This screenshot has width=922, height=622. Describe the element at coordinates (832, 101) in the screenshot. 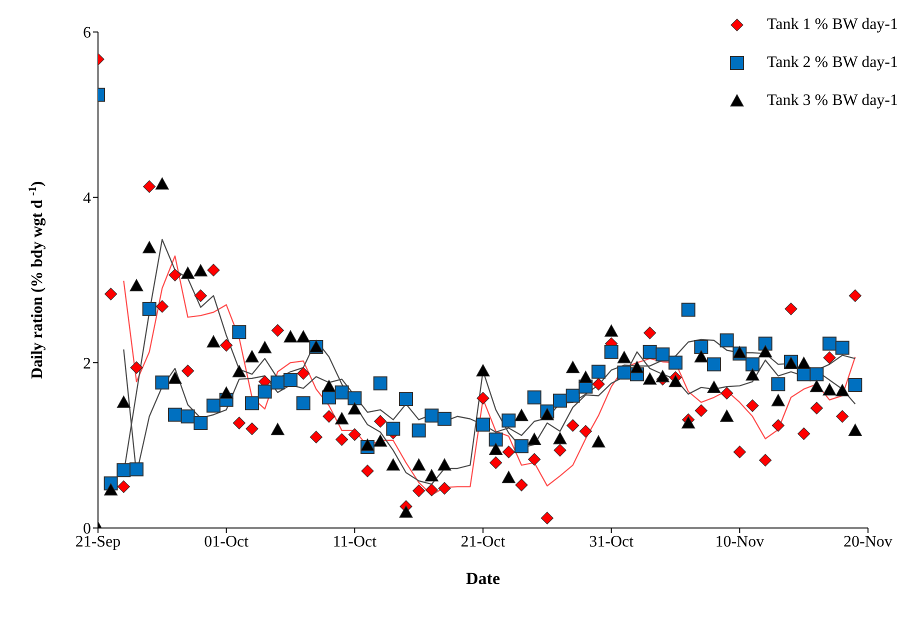

I see `legend-label: Tank 3 % BW day-1` at that location.